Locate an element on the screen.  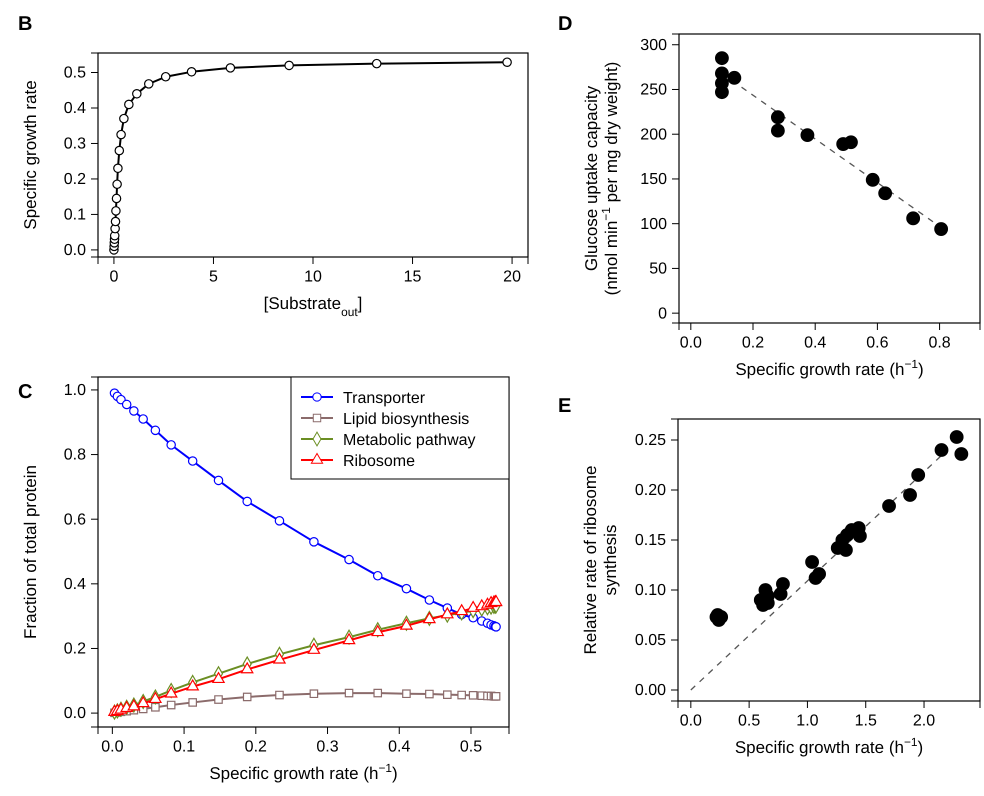
y-tick-label: 0.05 is located at coordinates (650, 641).